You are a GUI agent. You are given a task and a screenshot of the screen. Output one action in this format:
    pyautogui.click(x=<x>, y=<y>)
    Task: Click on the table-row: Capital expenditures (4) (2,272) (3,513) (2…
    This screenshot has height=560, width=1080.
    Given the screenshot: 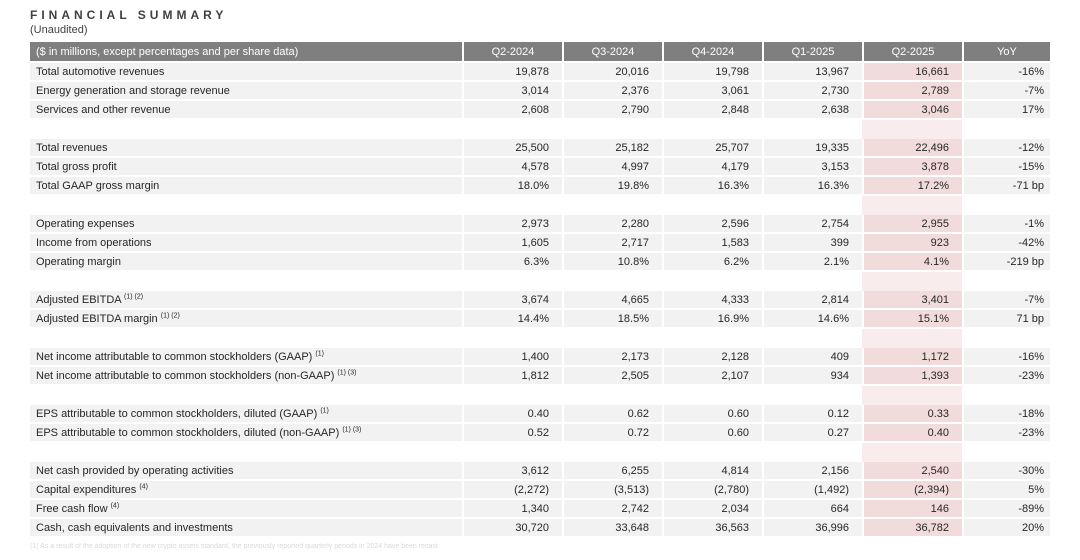 What is the action you would take?
    pyautogui.click(x=540, y=490)
    